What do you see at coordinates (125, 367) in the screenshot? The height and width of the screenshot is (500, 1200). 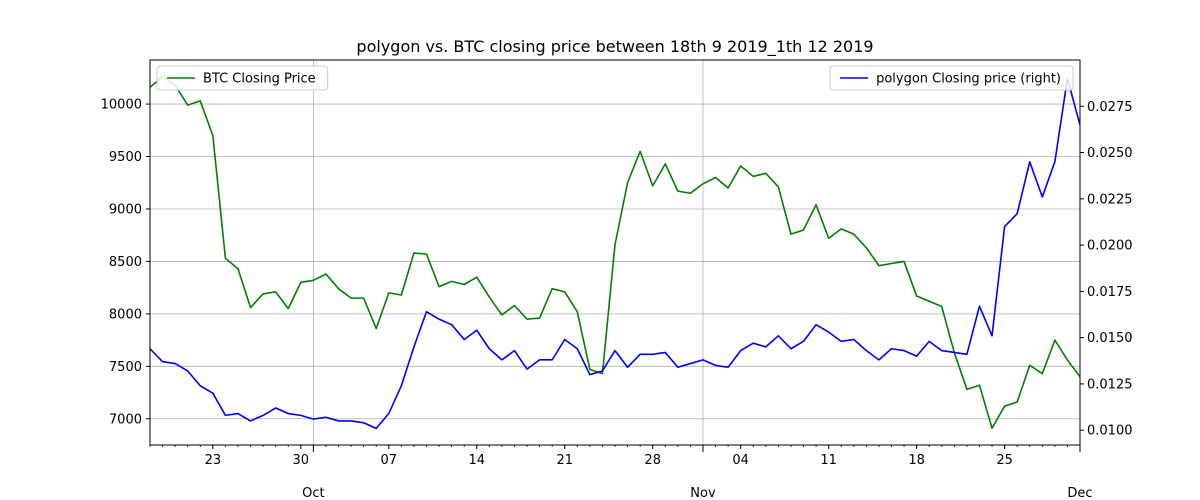 I see `y-left-tick-label: 7500` at bounding box center [125, 367].